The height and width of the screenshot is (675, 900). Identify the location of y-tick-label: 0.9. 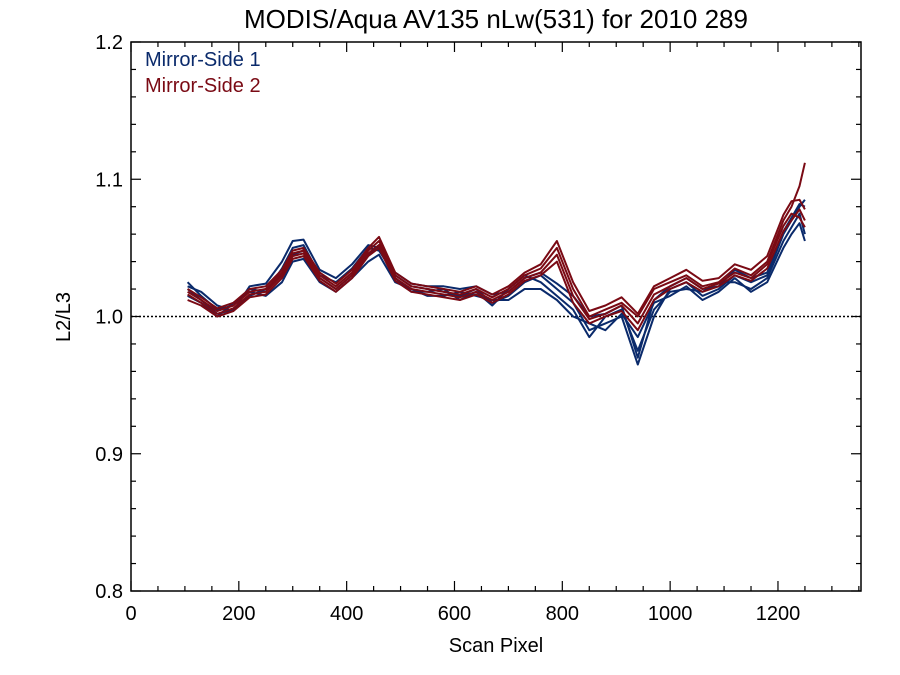
(109, 455).